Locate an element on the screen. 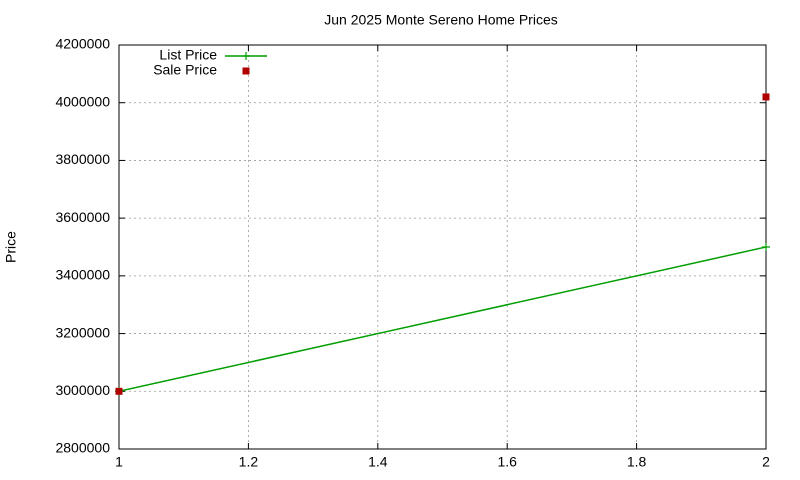  y-tick-label: 3400000 is located at coordinates (82, 275).